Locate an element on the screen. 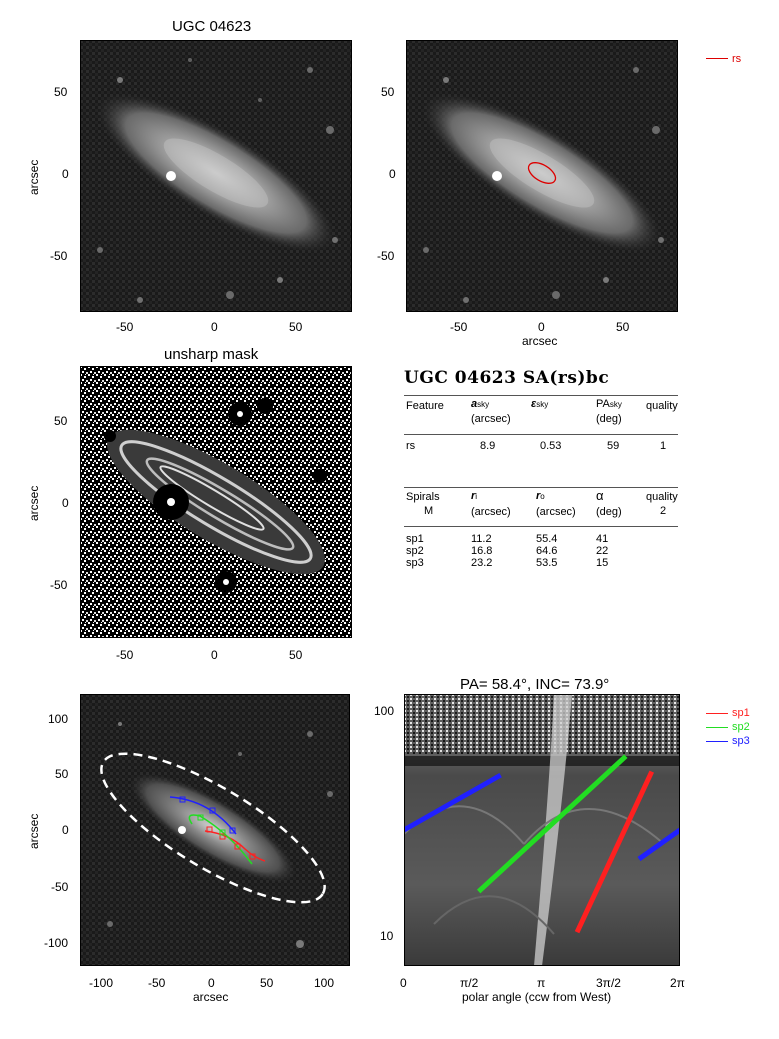  table2-quality-value: 2 is located at coordinates (663, 511).